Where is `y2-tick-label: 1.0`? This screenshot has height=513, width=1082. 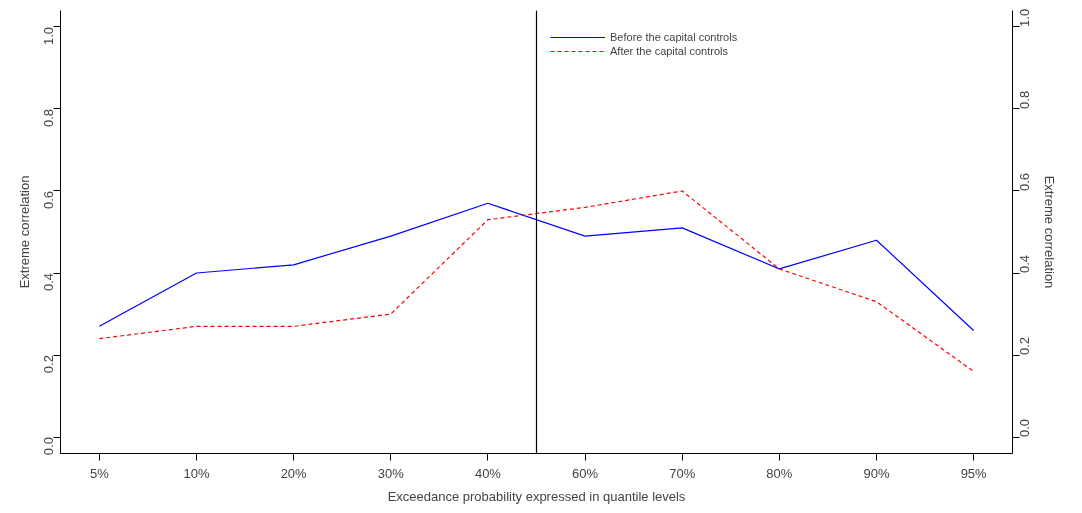
y2-tick-label: 1.0 is located at coordinates (1024, 17).